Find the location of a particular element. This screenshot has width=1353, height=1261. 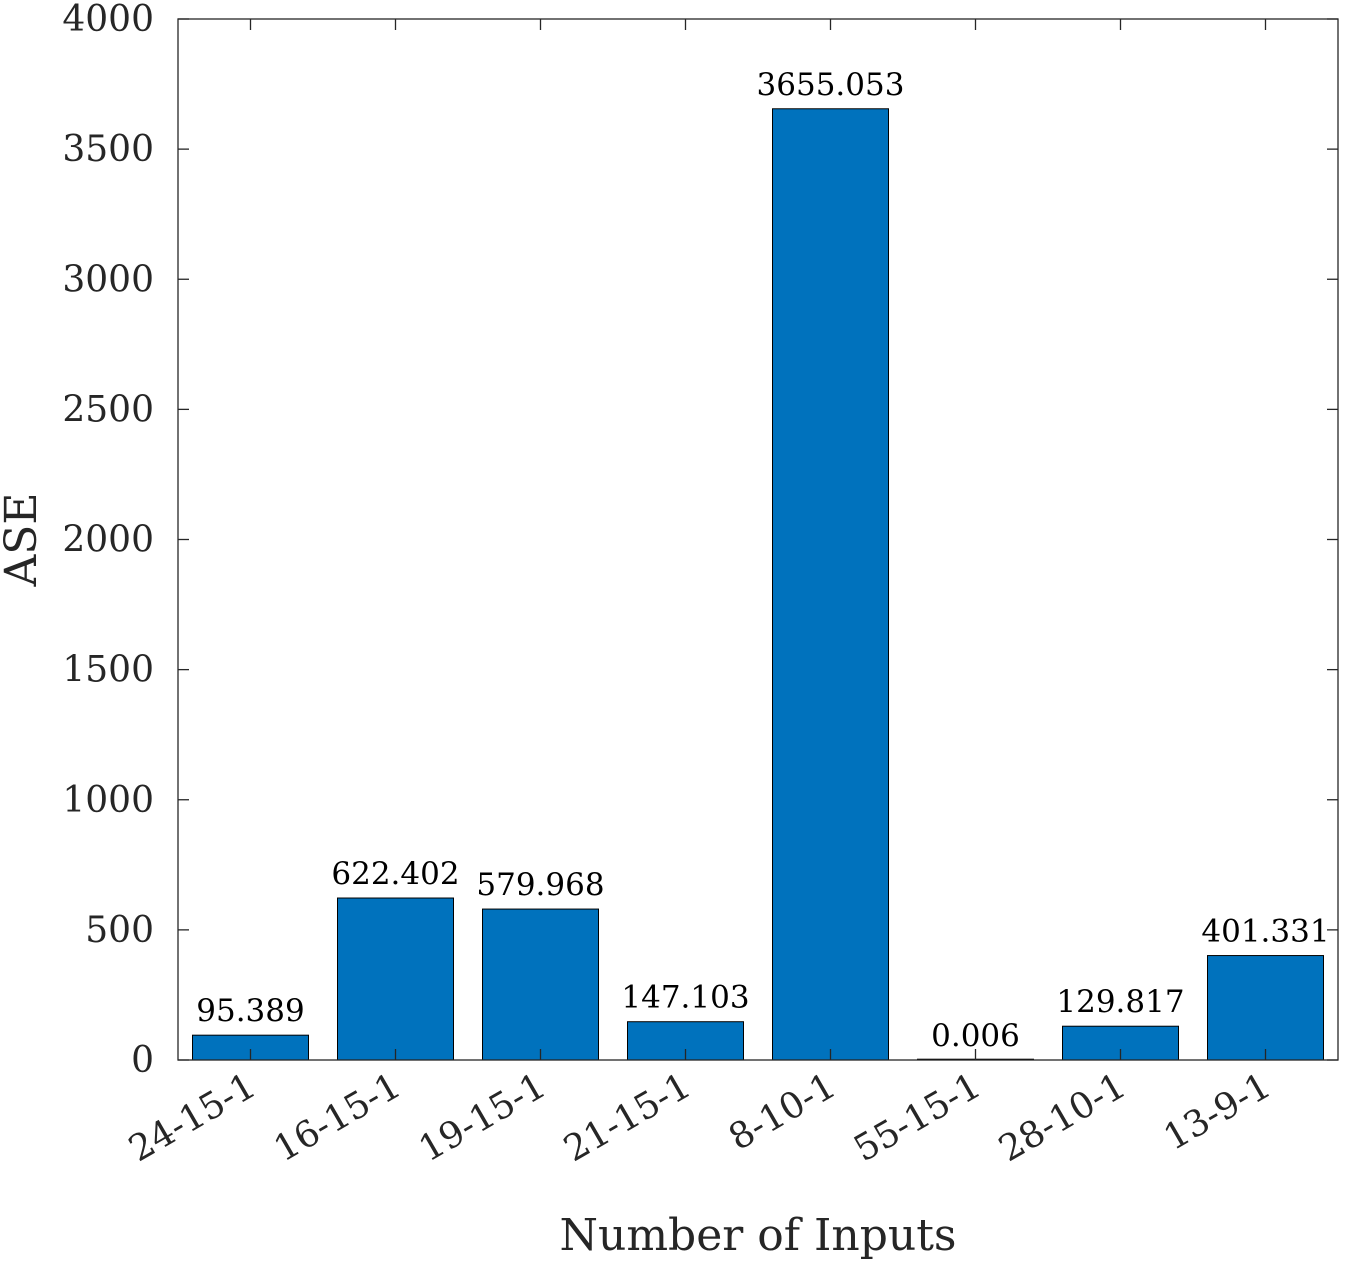

x-axis-label: Number of Inputs is located at coordinates (757, 1235).